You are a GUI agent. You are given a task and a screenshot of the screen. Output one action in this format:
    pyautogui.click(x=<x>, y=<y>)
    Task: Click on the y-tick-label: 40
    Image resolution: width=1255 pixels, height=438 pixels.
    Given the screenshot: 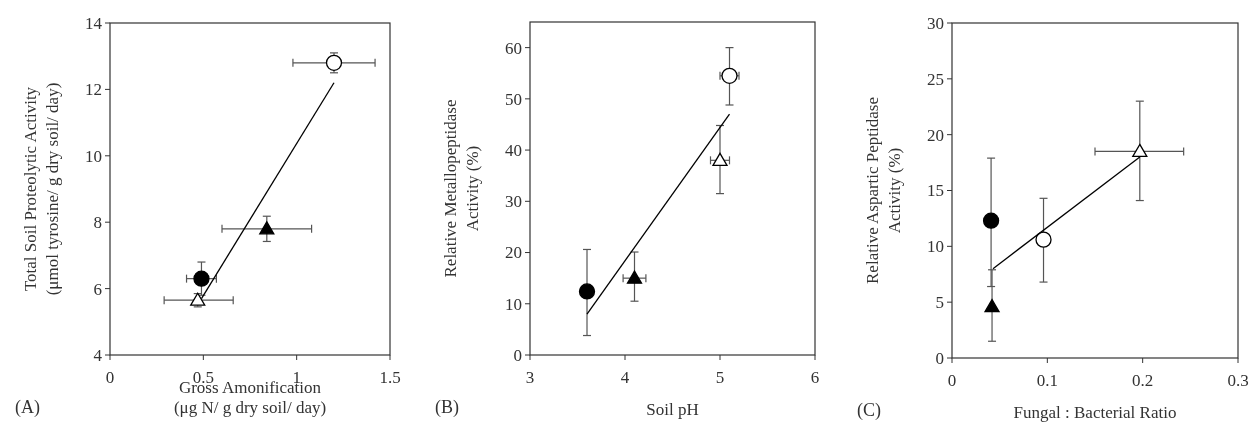 What is the action you would take?
    pyautogui.click(x=513, y=151)
    